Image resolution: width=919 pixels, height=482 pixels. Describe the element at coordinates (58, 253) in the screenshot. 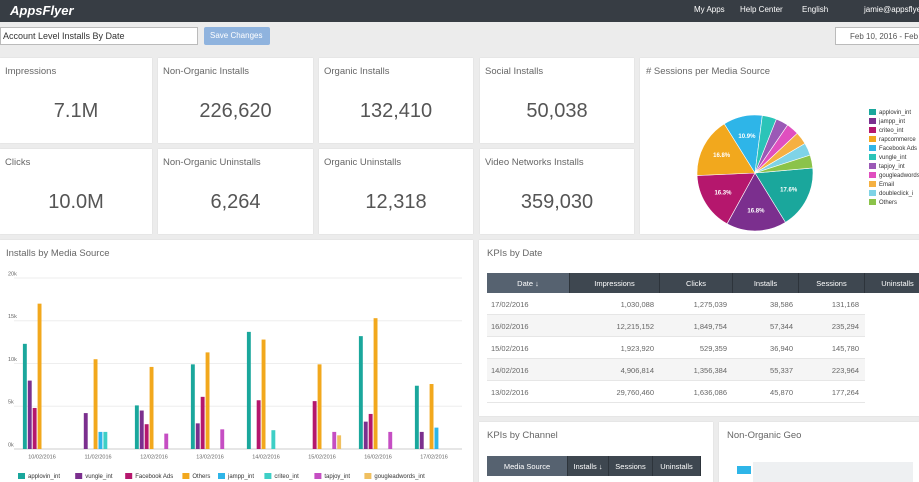

I see `panel-title: Installs by Media Source` at that location.